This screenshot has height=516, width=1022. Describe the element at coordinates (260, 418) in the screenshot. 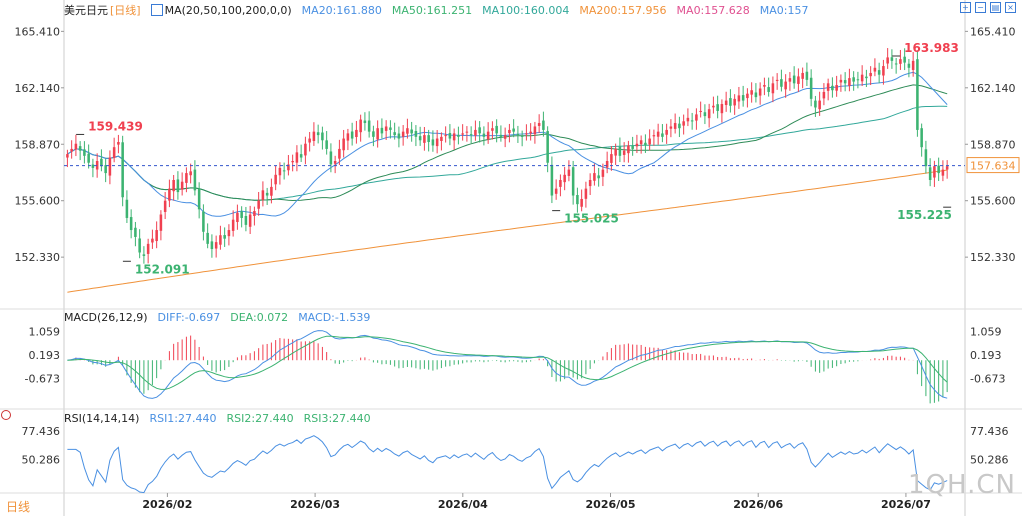

I see `rsi2-value: RSI2:27.440` at that location.